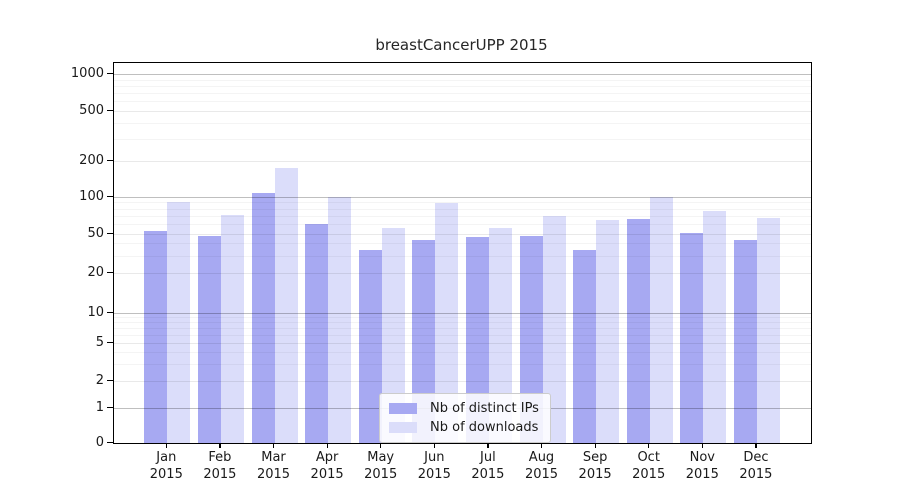 The height and width of the screenshot is (500, 900). Describe the element at coordinates (595, 466) in the screenshot. I see `x-tick-label: Sep 2015` at that location.